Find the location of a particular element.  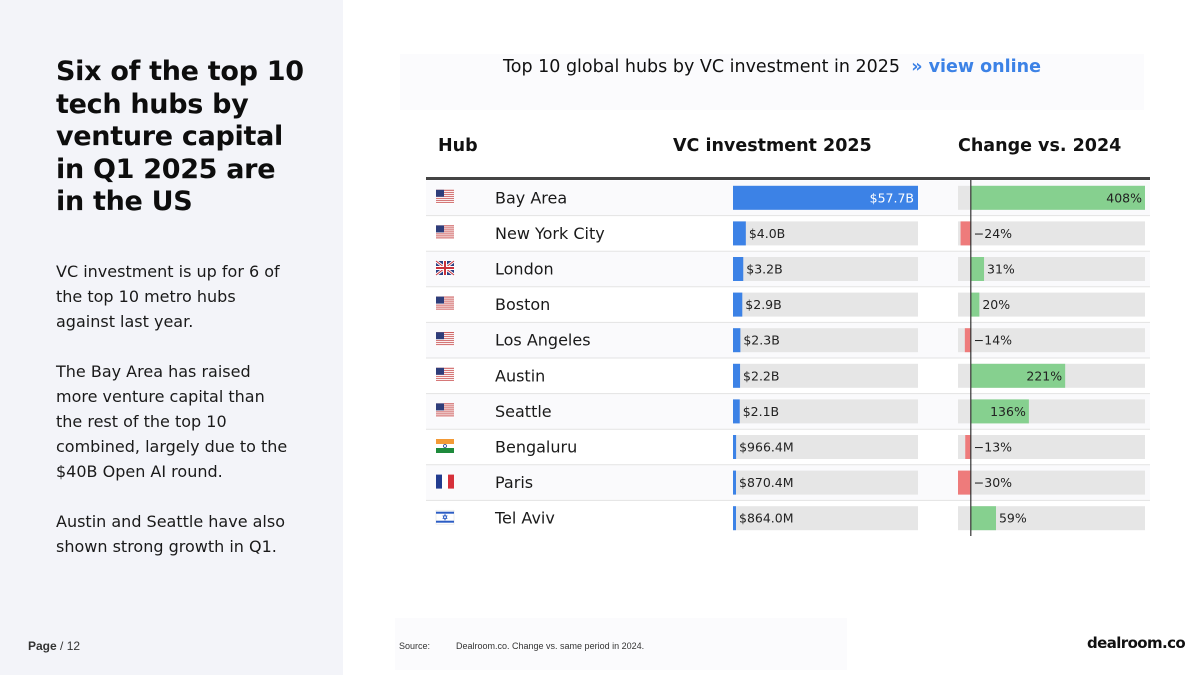

france-flag-icon is located at coordinates (445, 481).